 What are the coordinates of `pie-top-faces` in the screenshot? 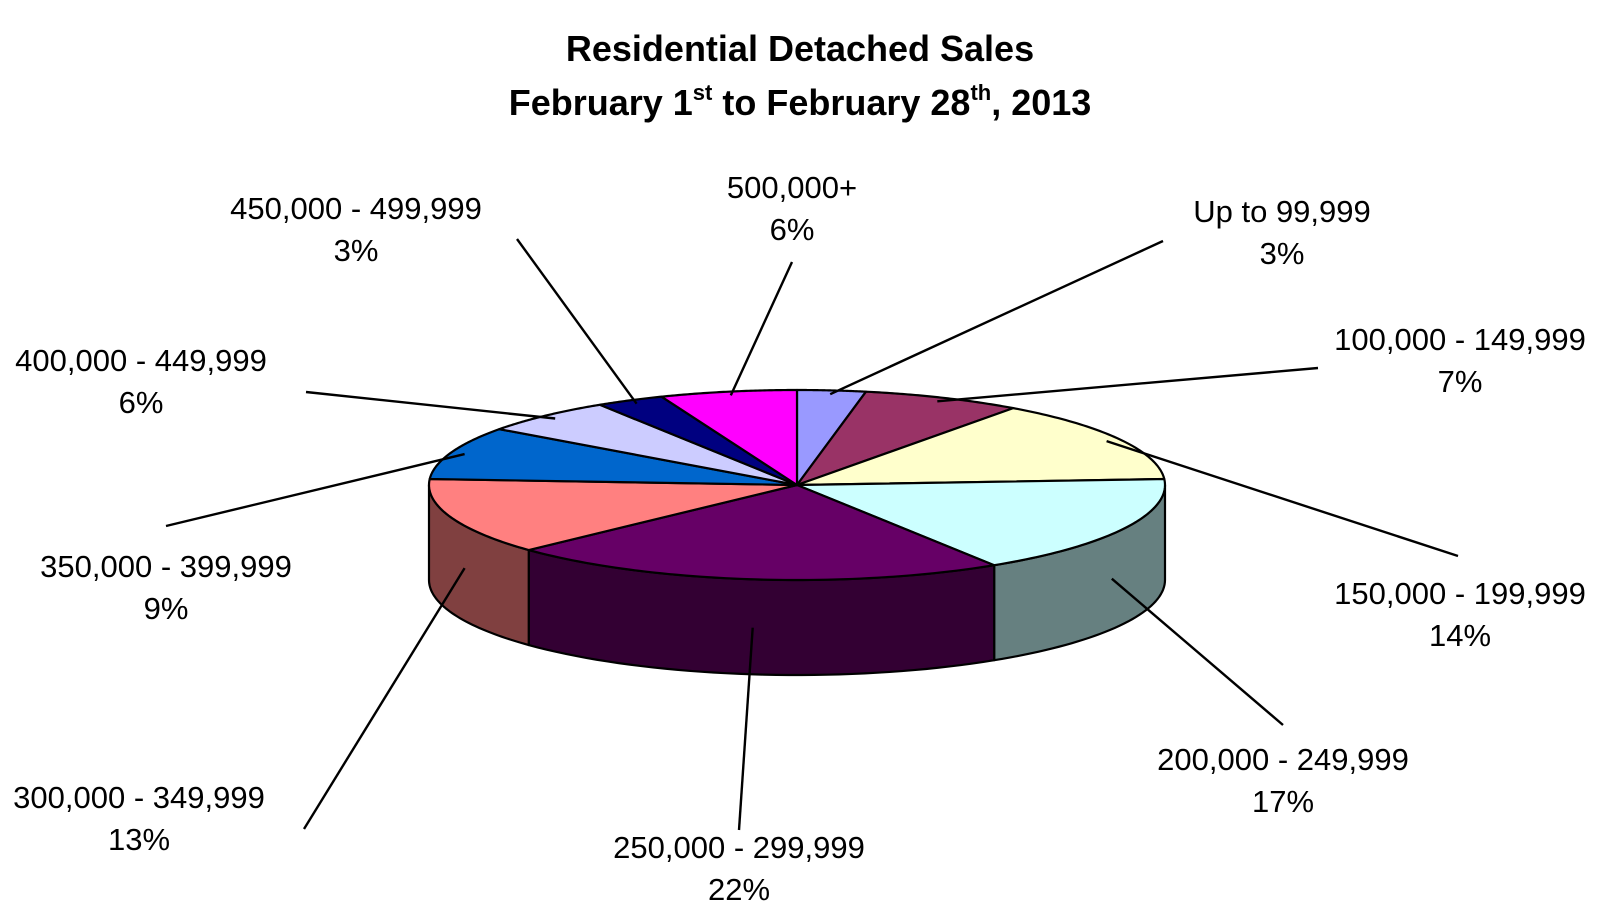 It's located at (797, 485).